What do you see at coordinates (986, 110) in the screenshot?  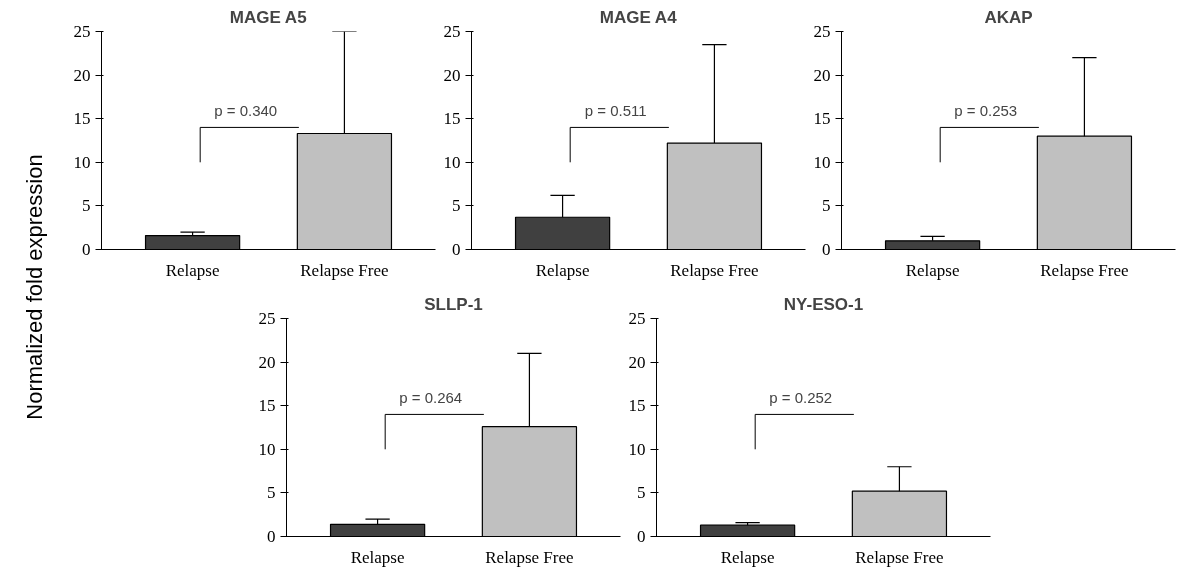 I see `annotation: p = 0.253` at bounding box center [986, 110].